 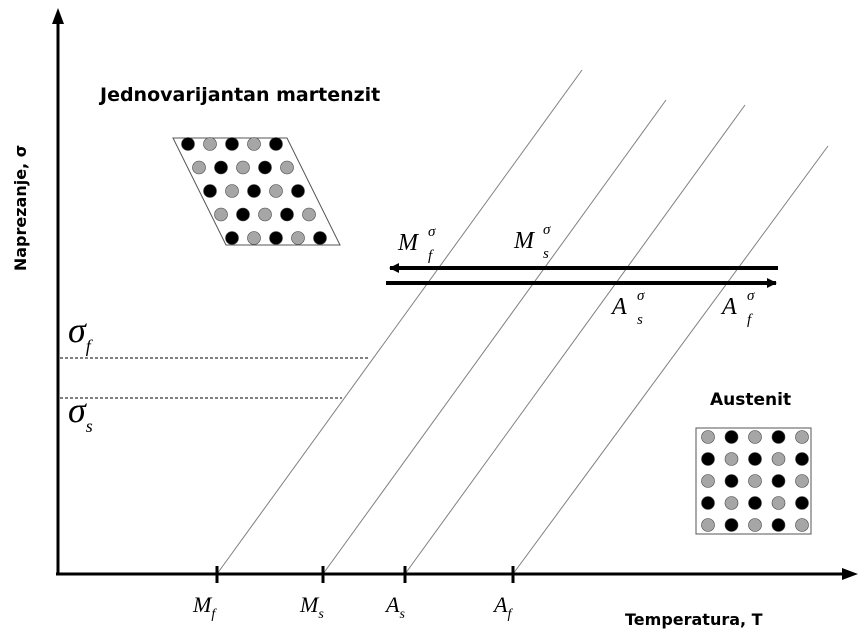 I want to click on af-sigma-label: A σ f, so click(x=737, y=308).